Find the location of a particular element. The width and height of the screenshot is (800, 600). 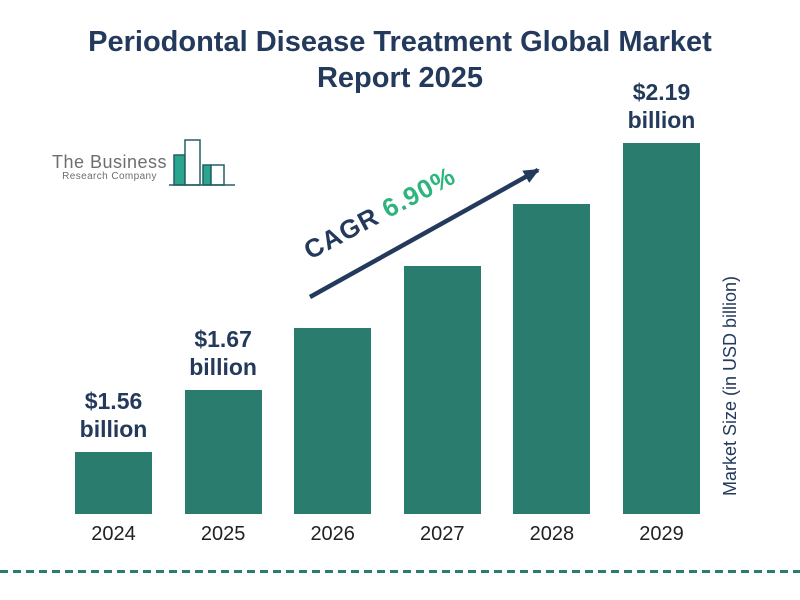

bar-group: 2027 is located at coordinates (442, 401).